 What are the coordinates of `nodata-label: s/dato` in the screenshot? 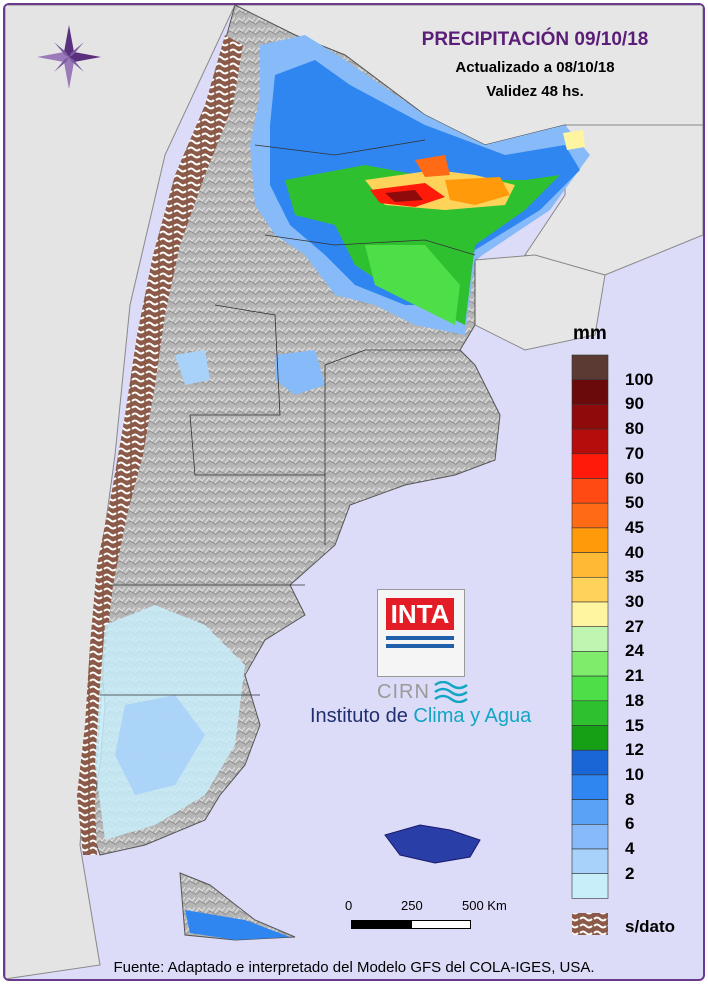 It's located at (650, 926).